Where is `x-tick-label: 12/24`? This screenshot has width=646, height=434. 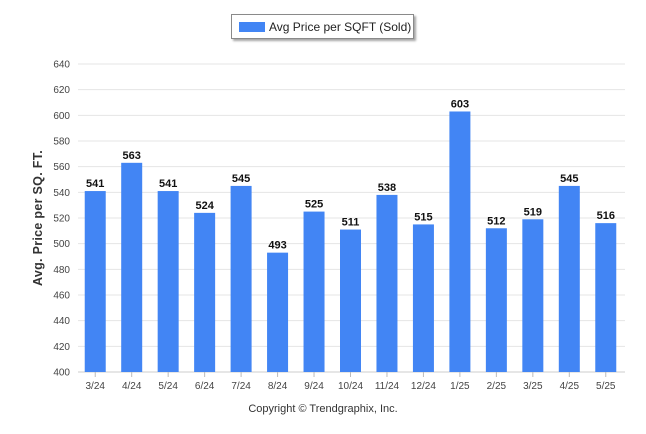
x-tick-label: 12/24 is located at coordinates (423, 386).